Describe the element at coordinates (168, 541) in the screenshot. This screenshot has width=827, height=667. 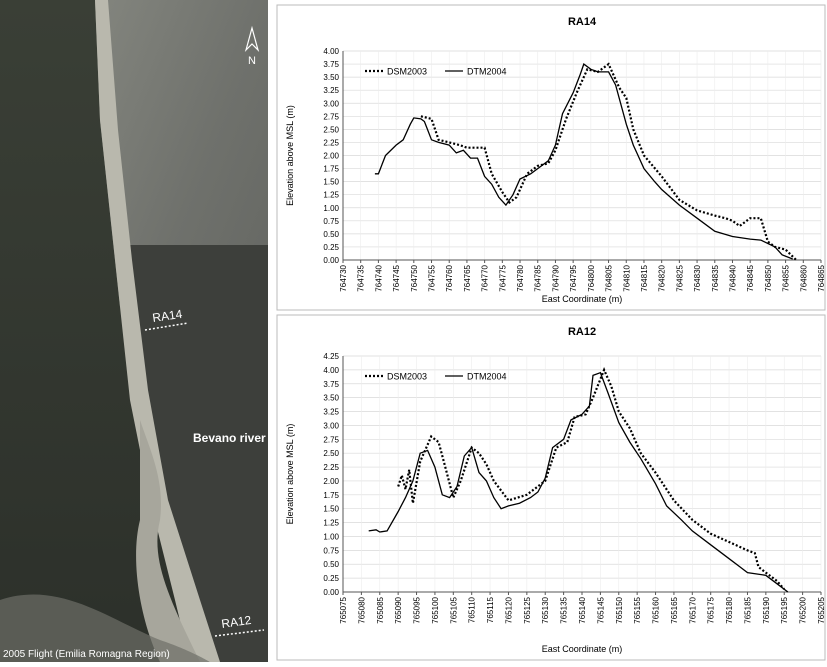
I see `river-mouth` at that location.